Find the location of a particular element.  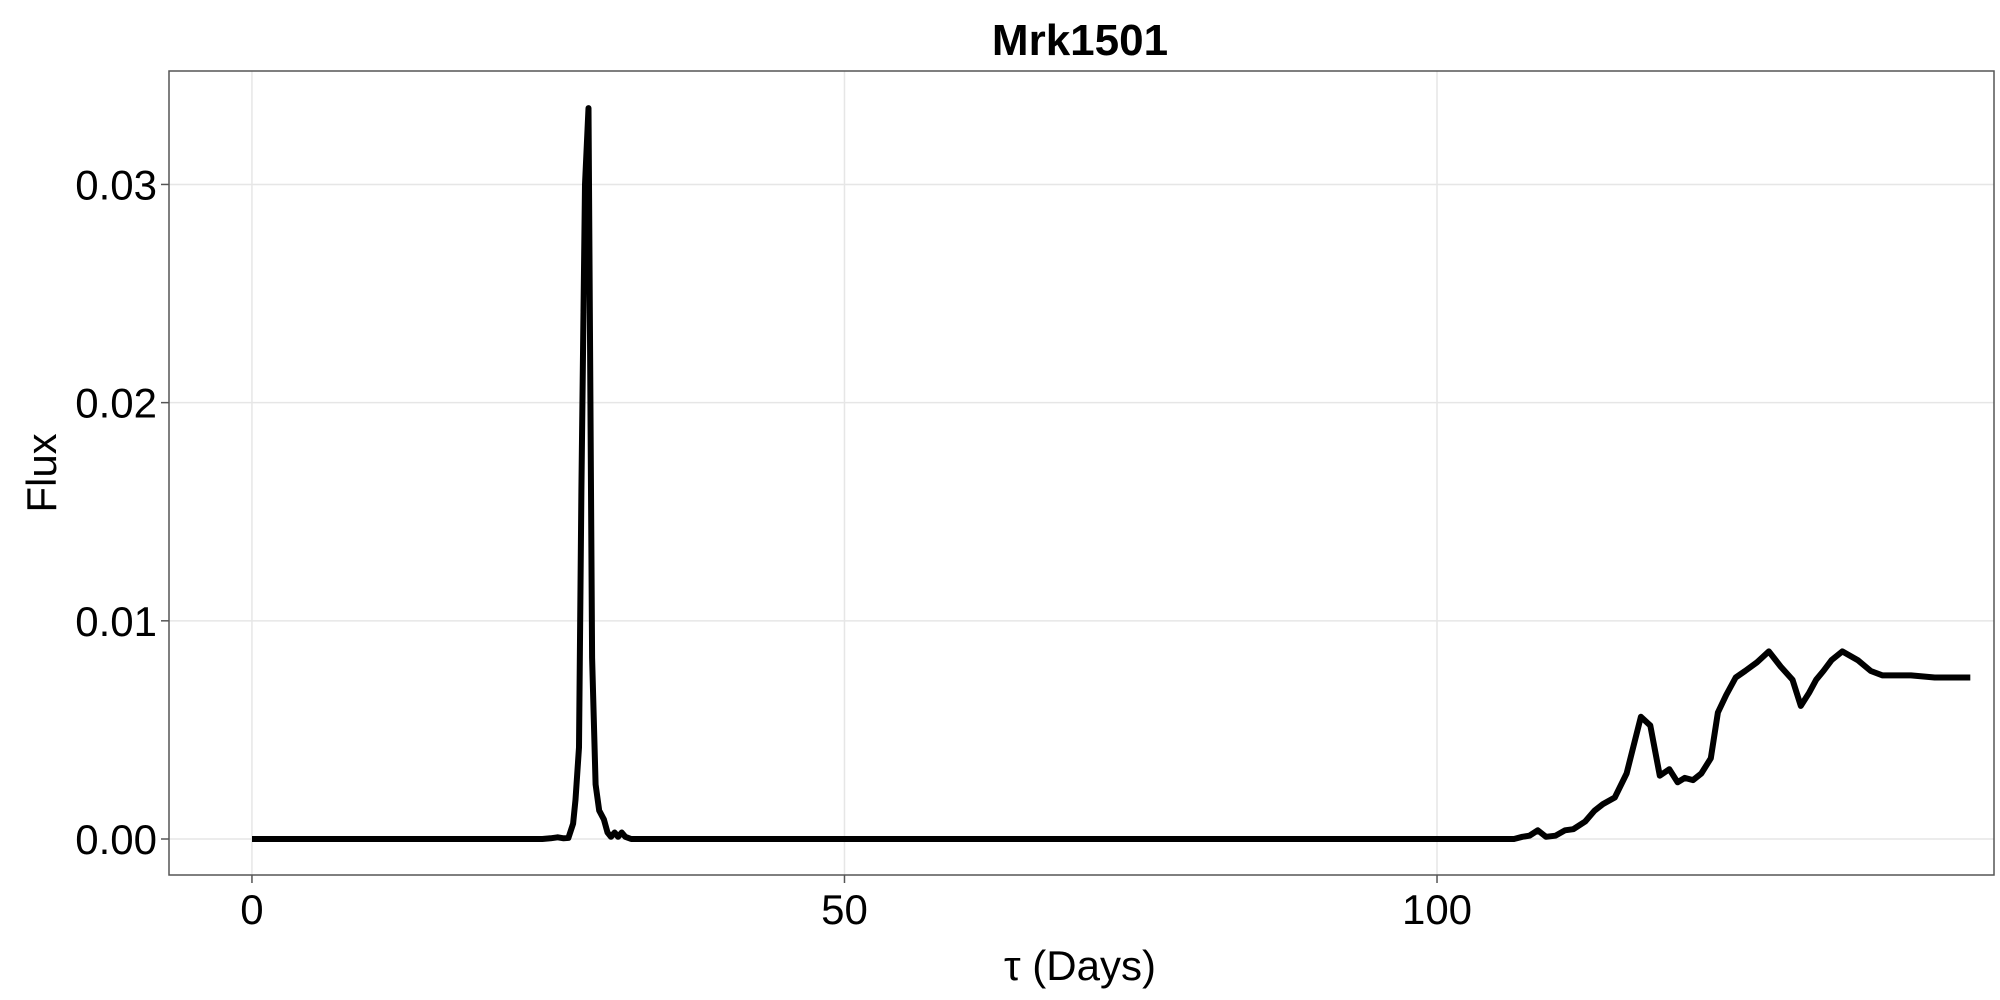

y-tick-label: 0.03 is located at coordinates (116, 184).